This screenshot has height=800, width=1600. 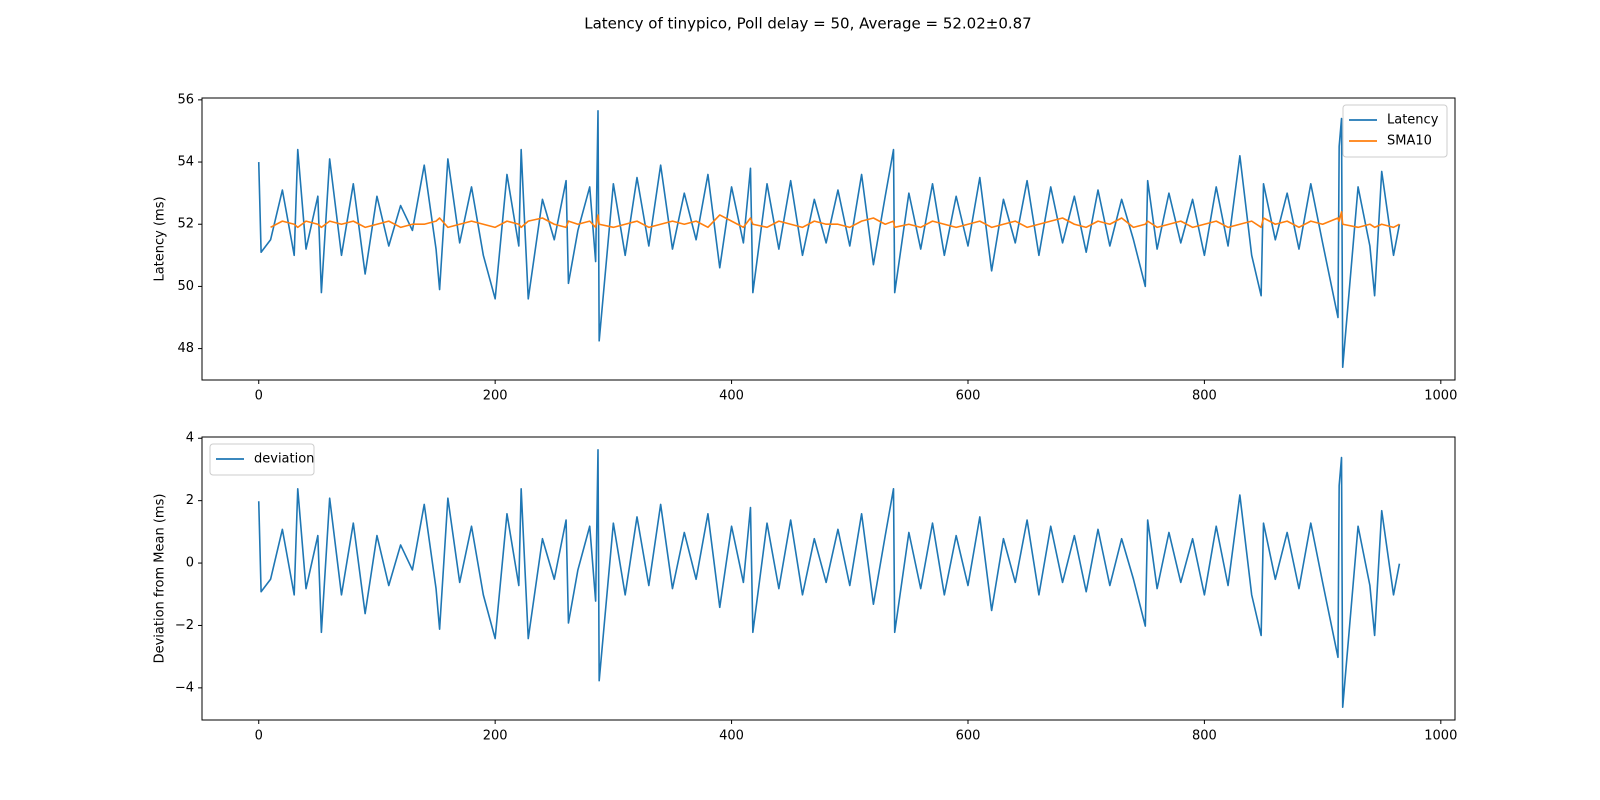 I want to click on legend-label: SMA10, so click(x=1409, y=141).